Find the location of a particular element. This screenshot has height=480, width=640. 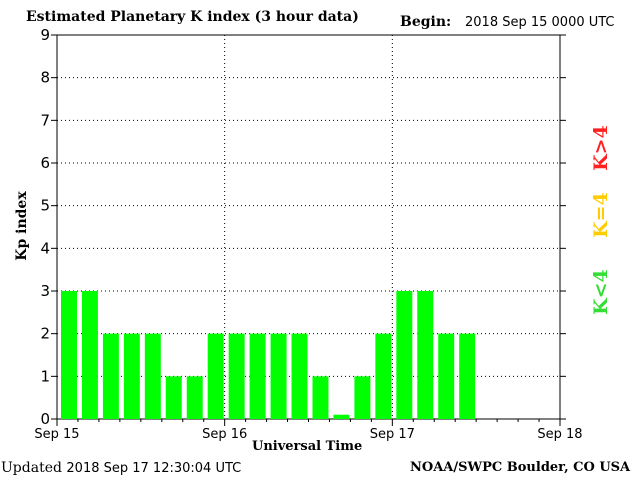

credit-text: NOAA/SWPC Boulder, CO USA is located at coordinates (520, 467).